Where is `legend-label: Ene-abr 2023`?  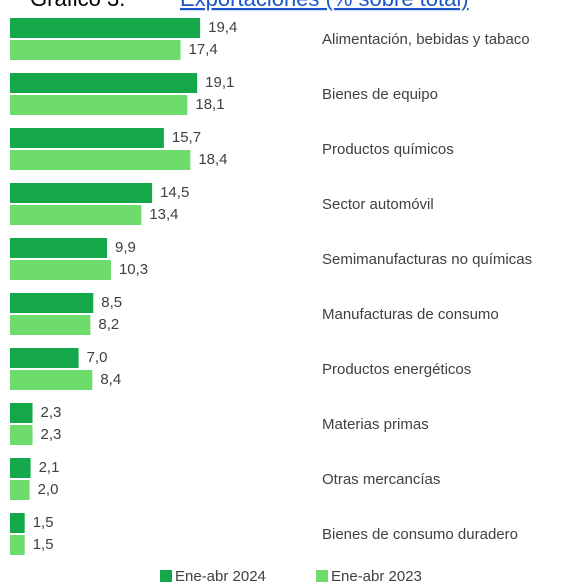 legend-label: Ene-abr 2023 is located at coordinates (376, 576).